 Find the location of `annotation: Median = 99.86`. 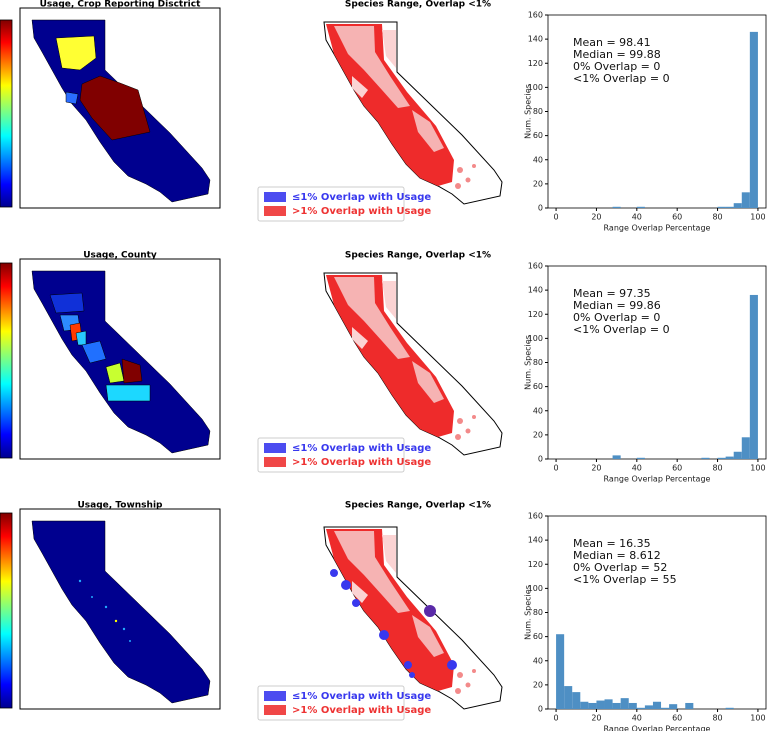

annotation: Median = 99.86 is located at coordinates (617, 305).